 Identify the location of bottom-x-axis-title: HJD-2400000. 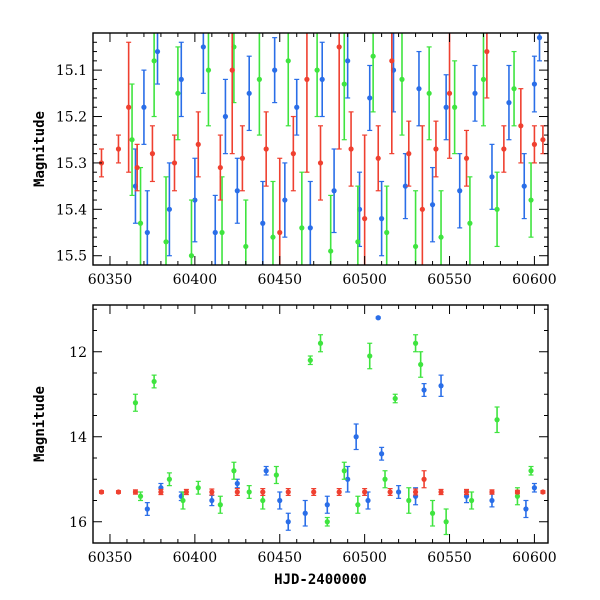
(320, 580).